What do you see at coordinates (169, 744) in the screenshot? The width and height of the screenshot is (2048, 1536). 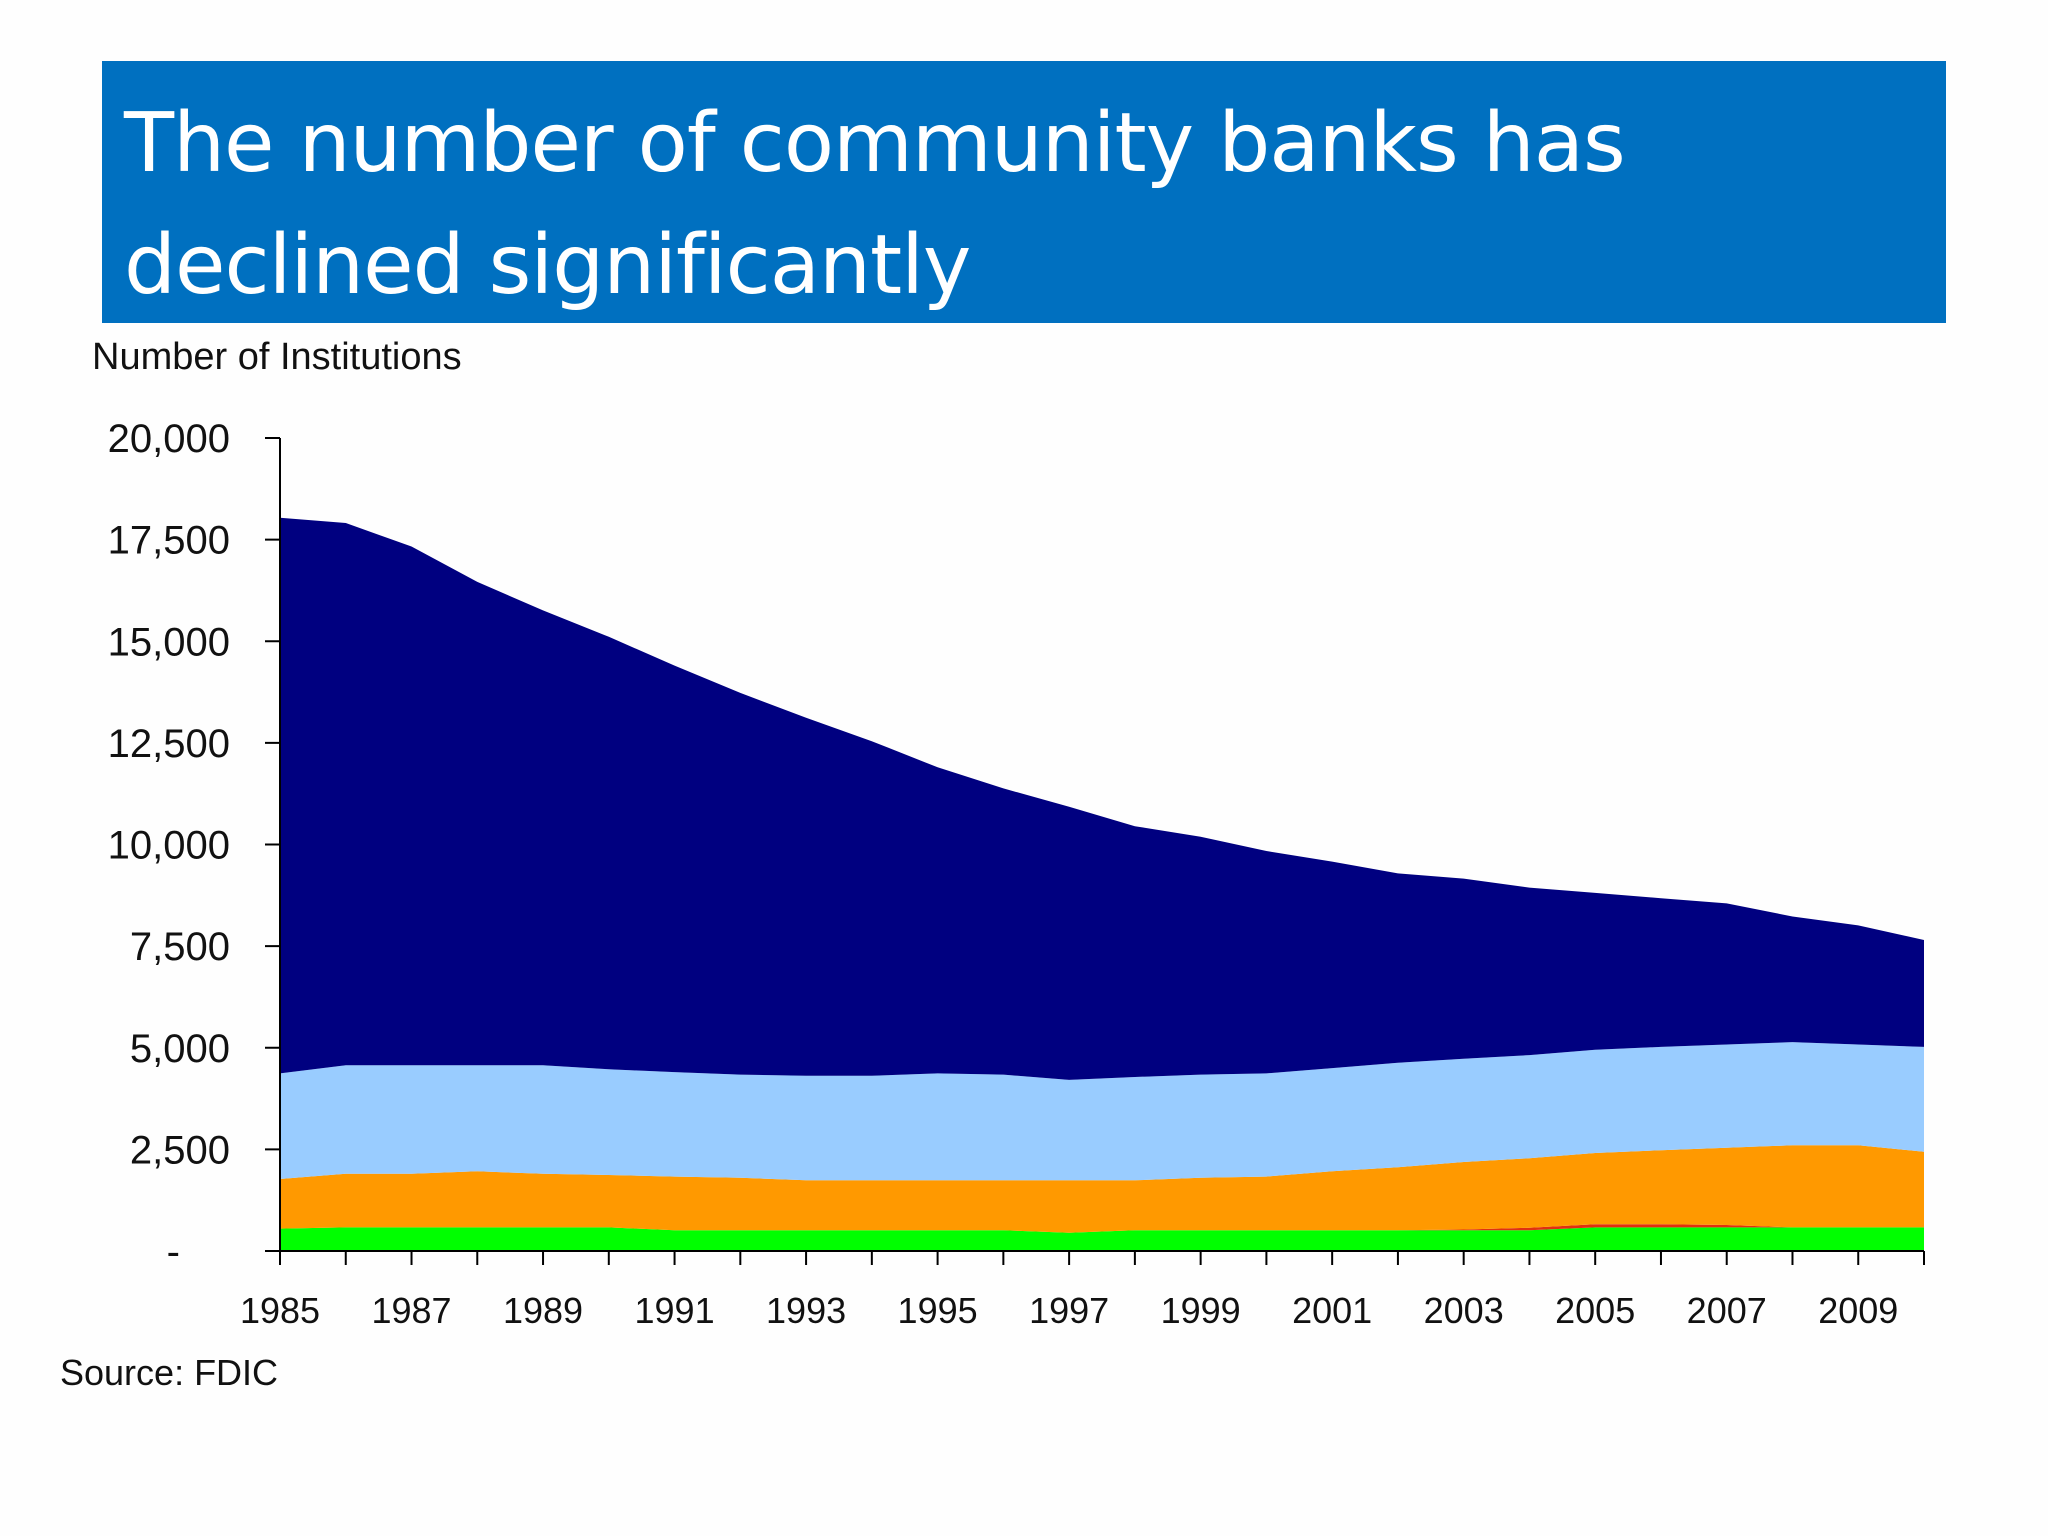 I see `y-tick-label: 12,500` at bounding box center [169, 744].